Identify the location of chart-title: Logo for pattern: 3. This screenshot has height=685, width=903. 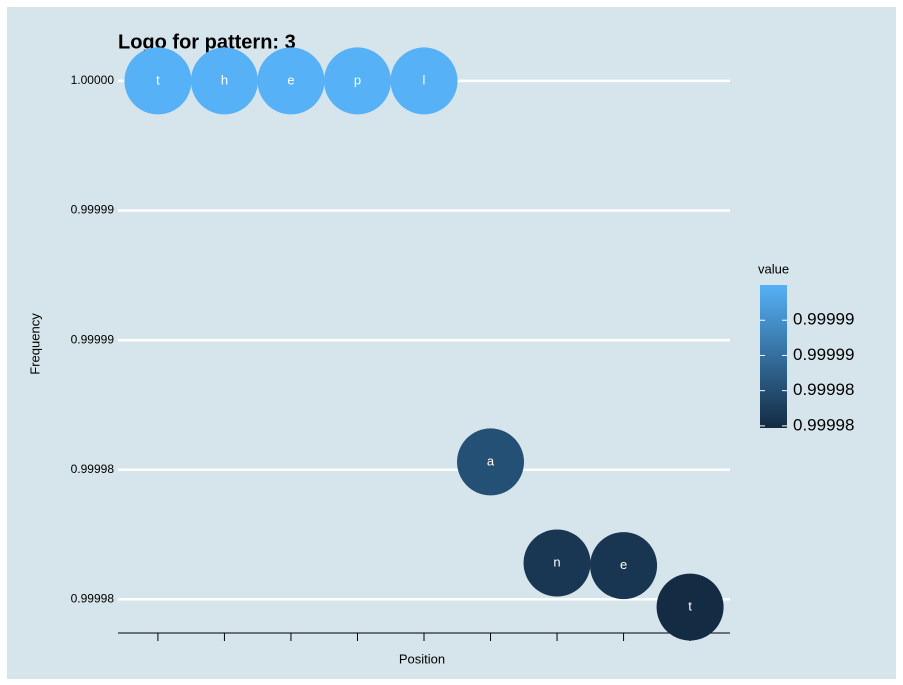
(207, 42).